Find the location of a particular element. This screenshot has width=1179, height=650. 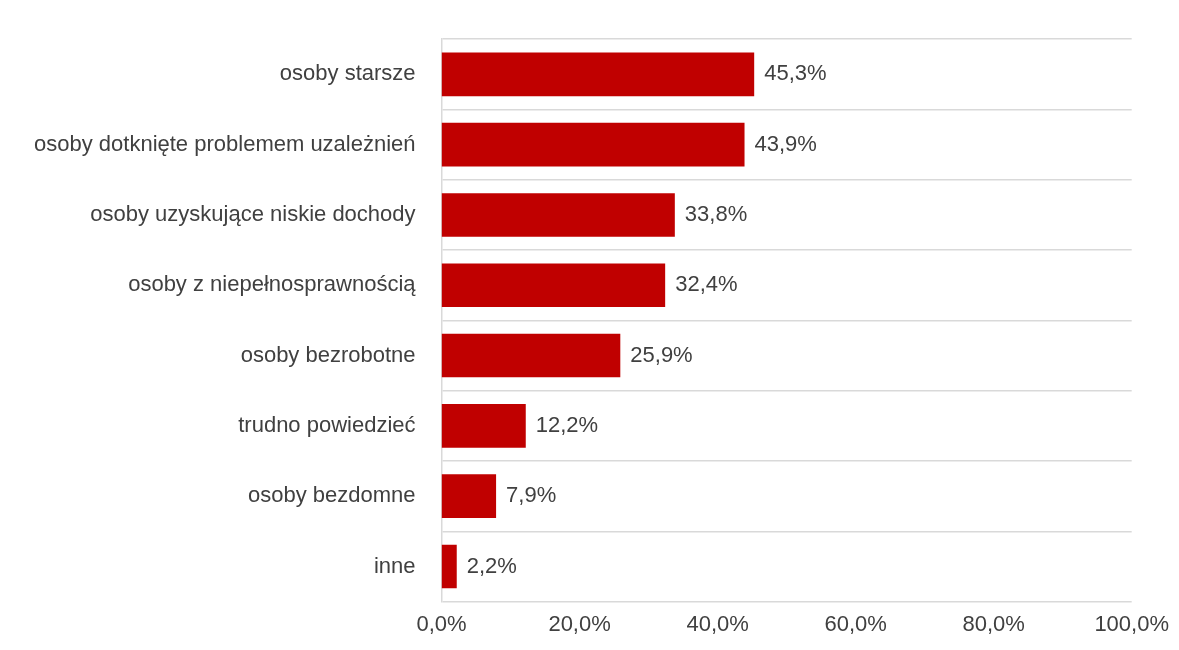

data-label: 45,3% is located at coordinates (795, 73).